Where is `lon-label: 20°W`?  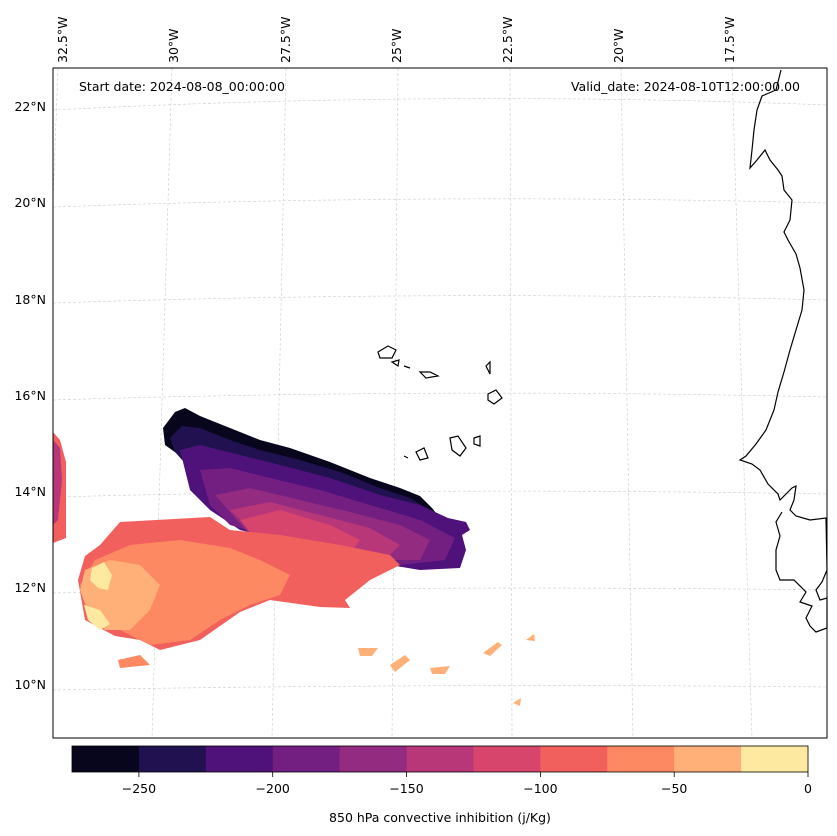
lon-label: 20°W is located at coordinates (618, 45).